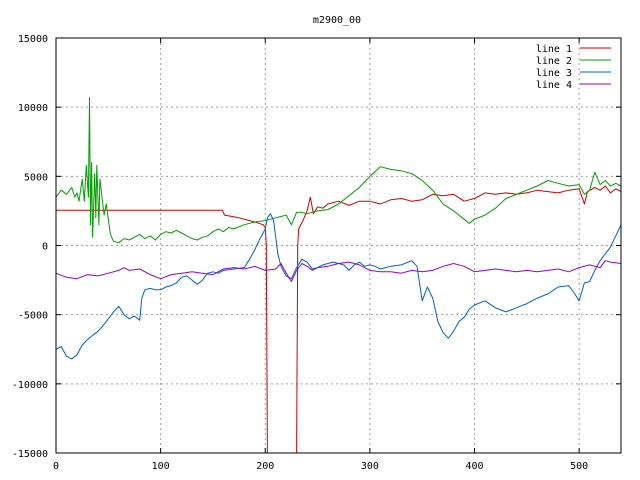 This screenshot has width=640, height=480. What do you see at coordinates (370, 466) in the screenshot?
I see `x-tick-label: 300` at bounding box center [370, 466].